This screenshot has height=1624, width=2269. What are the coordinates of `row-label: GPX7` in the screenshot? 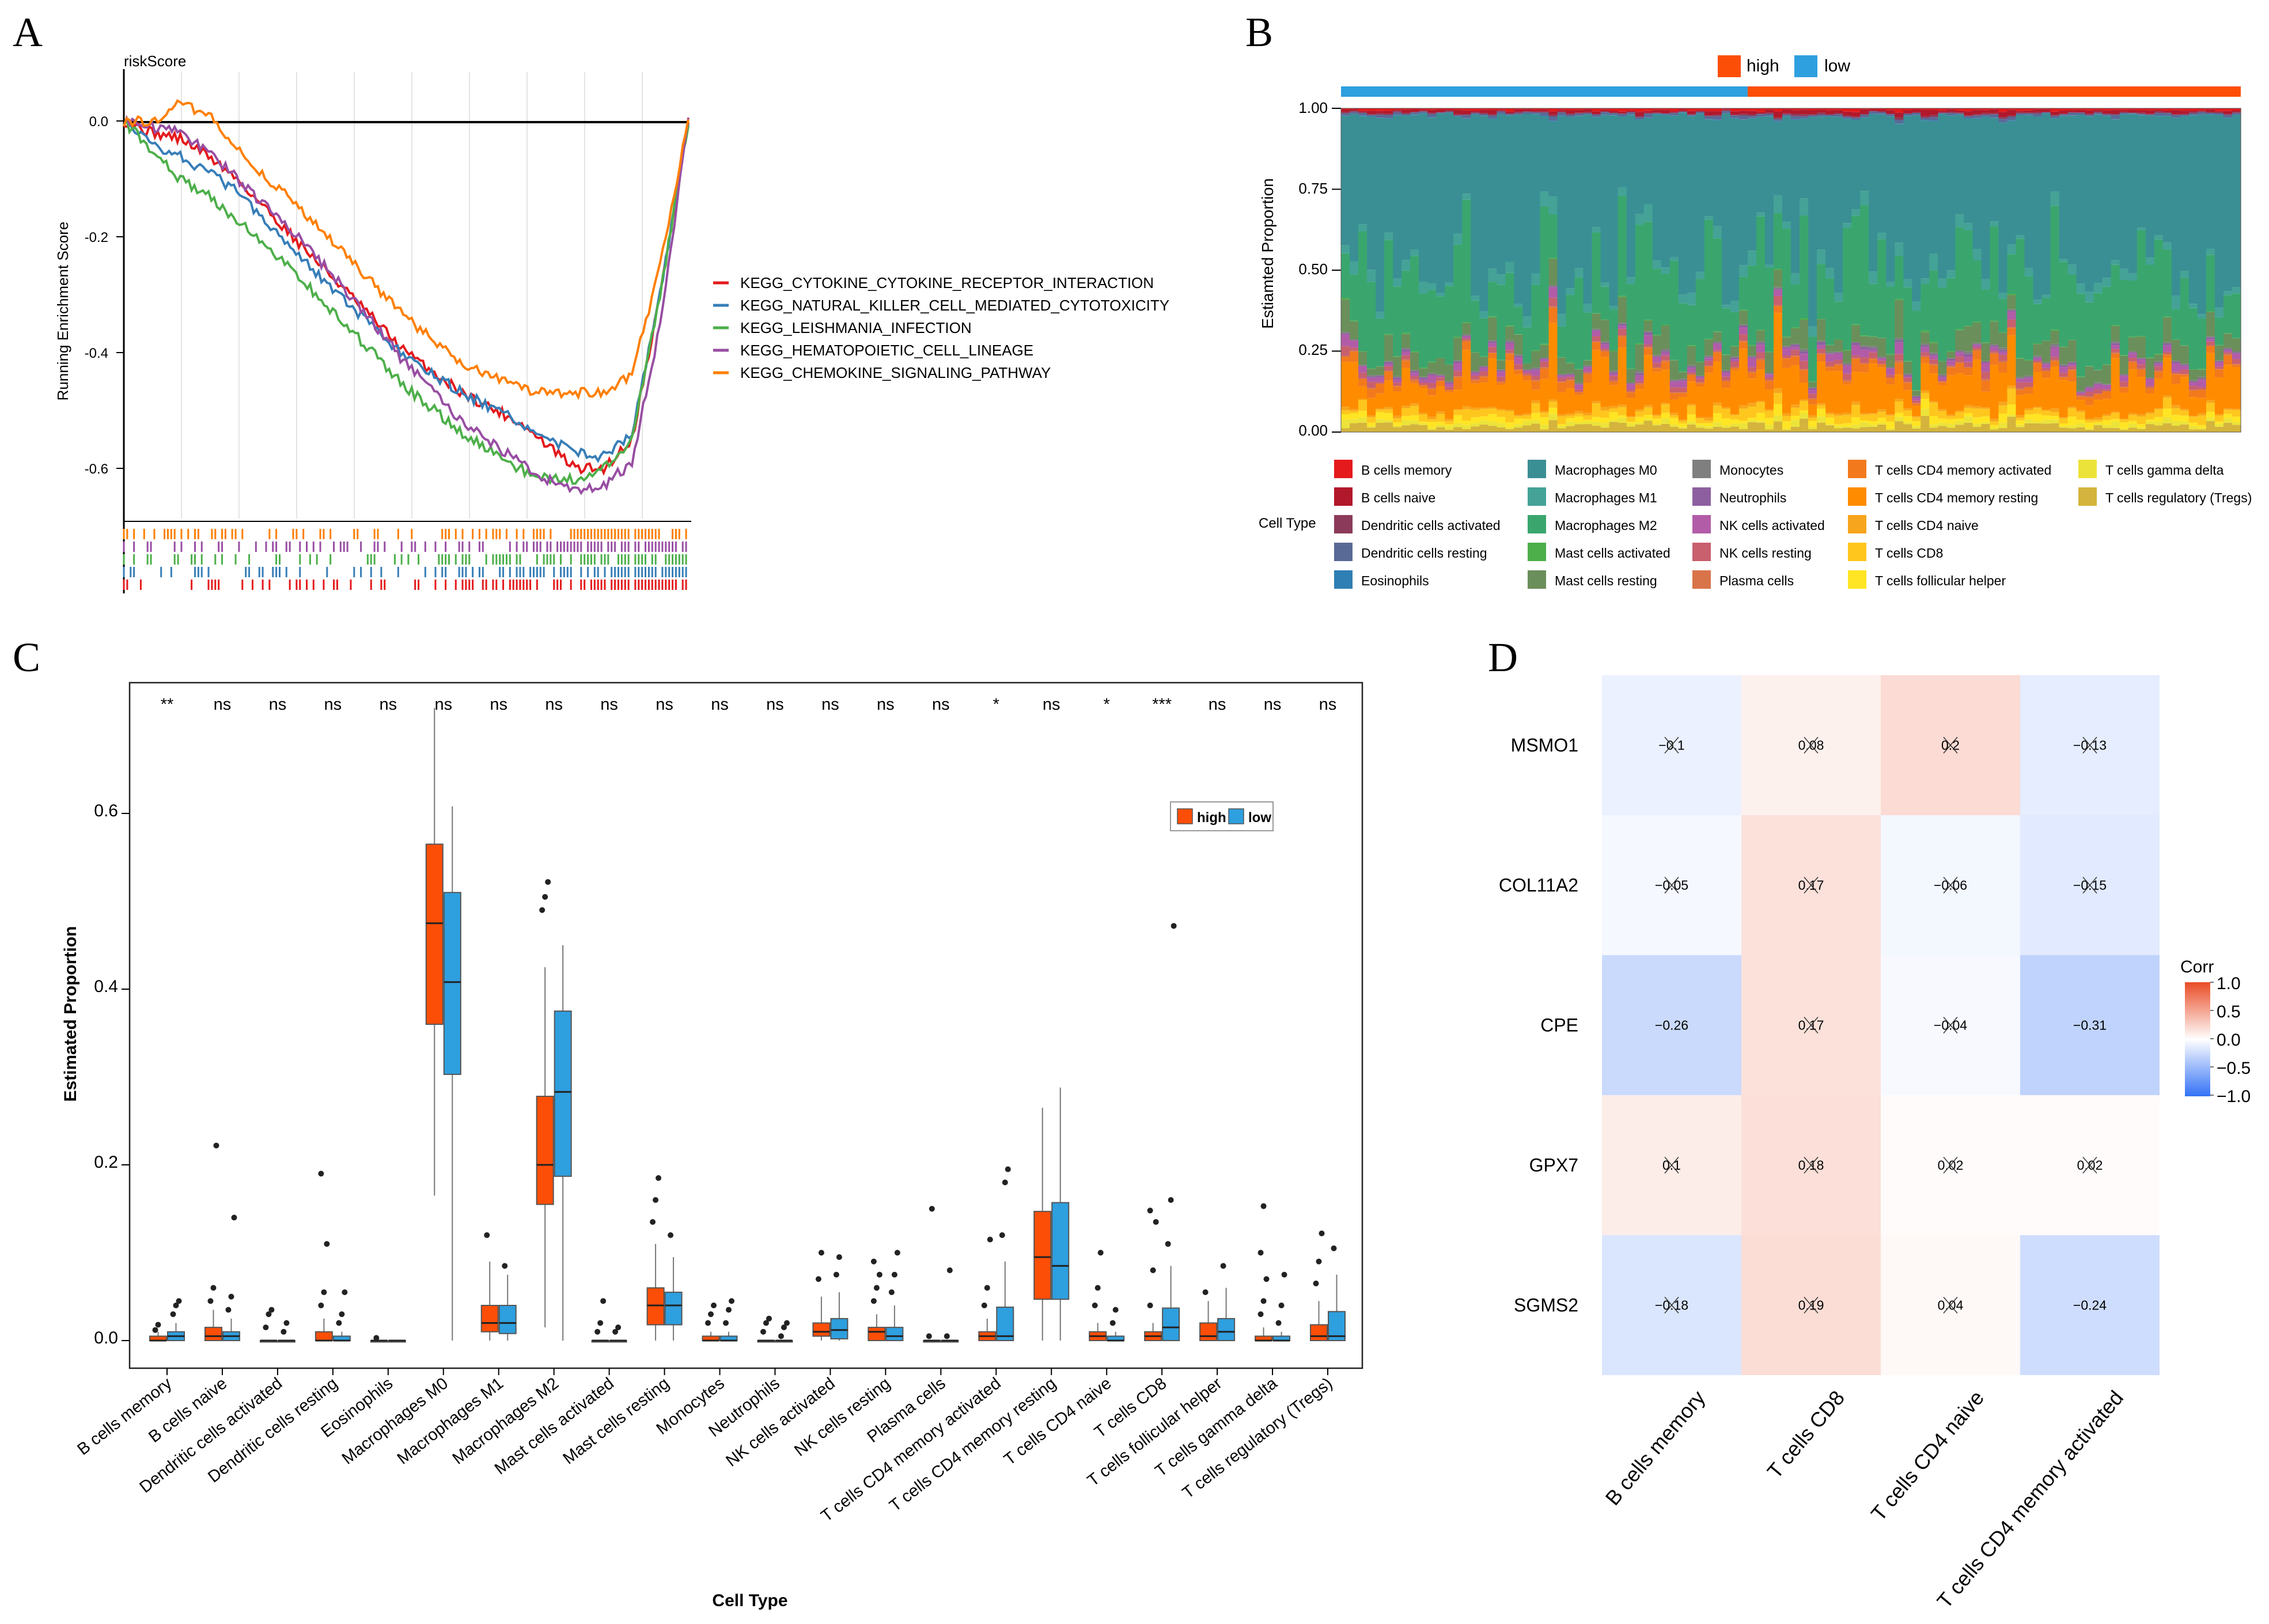 It's located at (1553, 1165).